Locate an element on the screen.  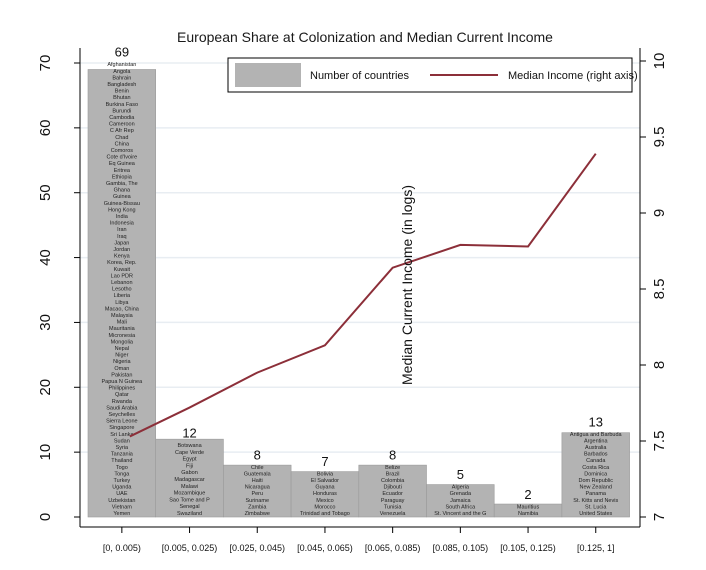
country-label: New Zealand is located at coordinates (596, 488).